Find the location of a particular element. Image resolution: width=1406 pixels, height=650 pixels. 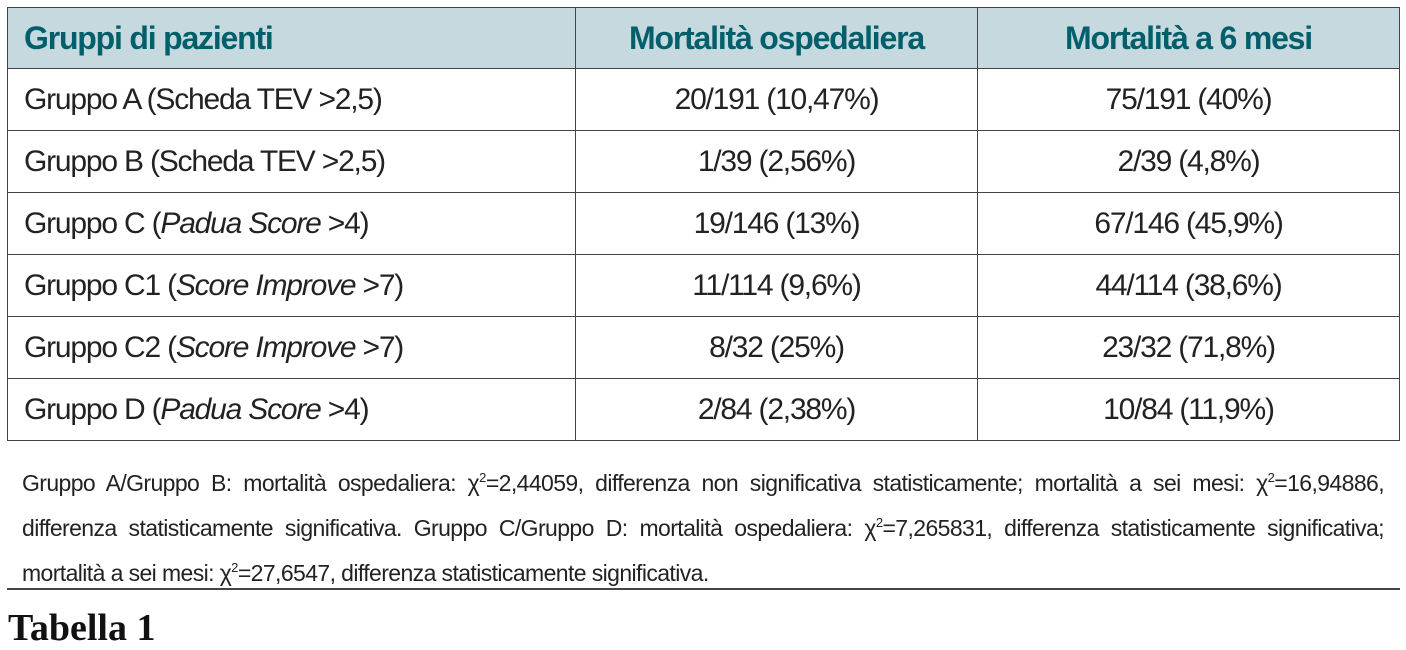

group-label-segment: Gruppo C2 ( is located at coordinates (100, 347).